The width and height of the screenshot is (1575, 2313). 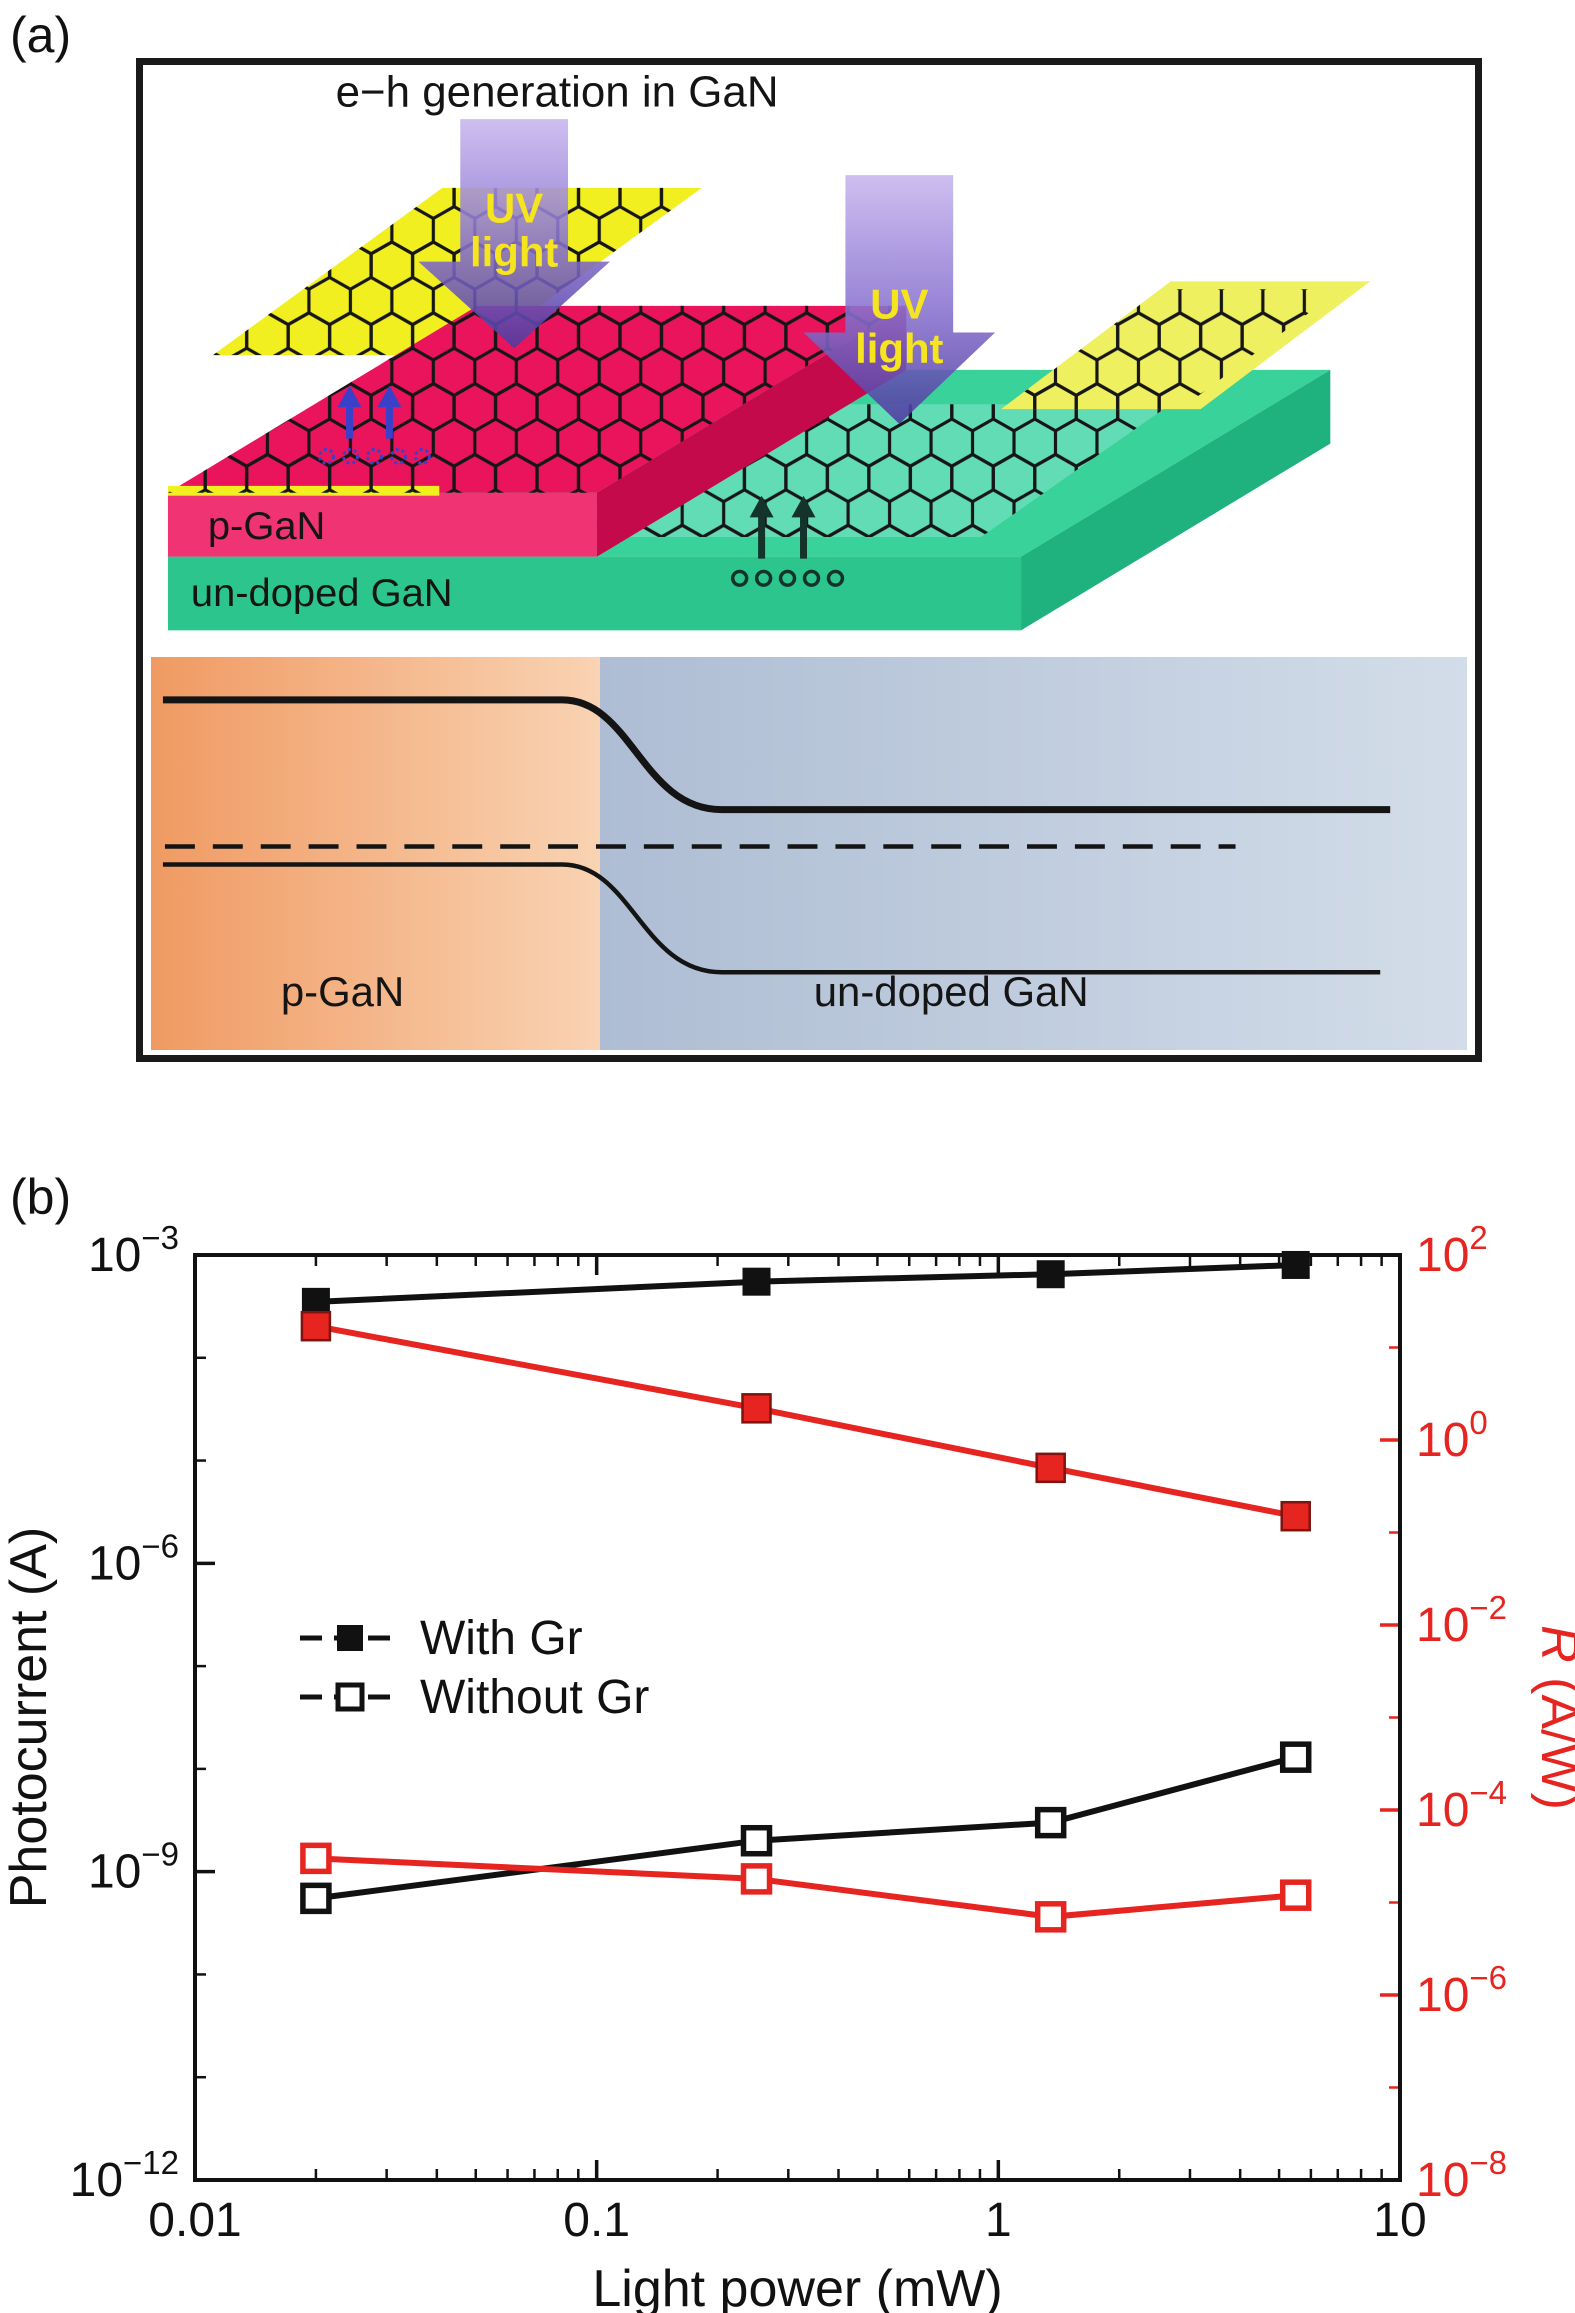 What do you see at coordinates (514, 208) in the screenshot?
I see `uv-label-1-line1: UV` at bounding box center [514, 208].